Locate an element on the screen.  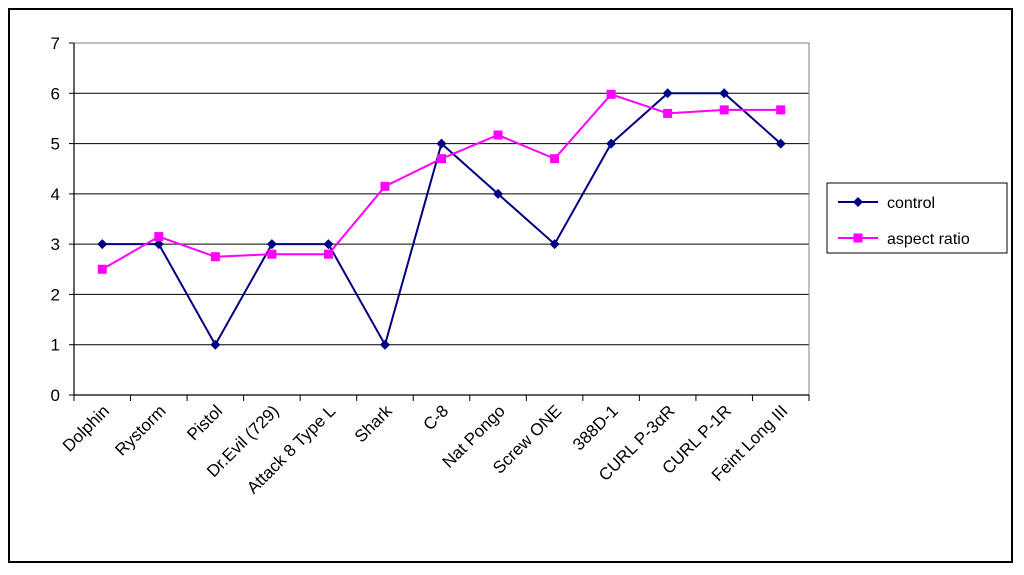
x-tick-label: 388D-1 is located at coordinates (595, 427).